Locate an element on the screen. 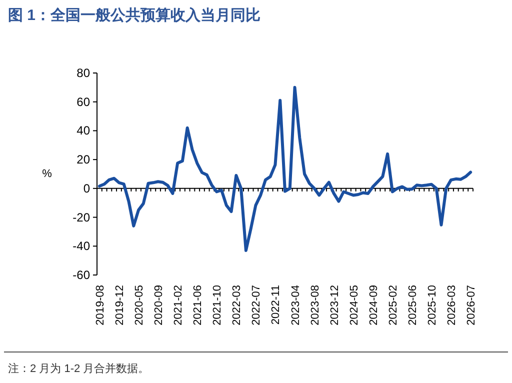 The image size is (512, 383). x-tick-label: 2020-09 is located at coordinates (159, 305).